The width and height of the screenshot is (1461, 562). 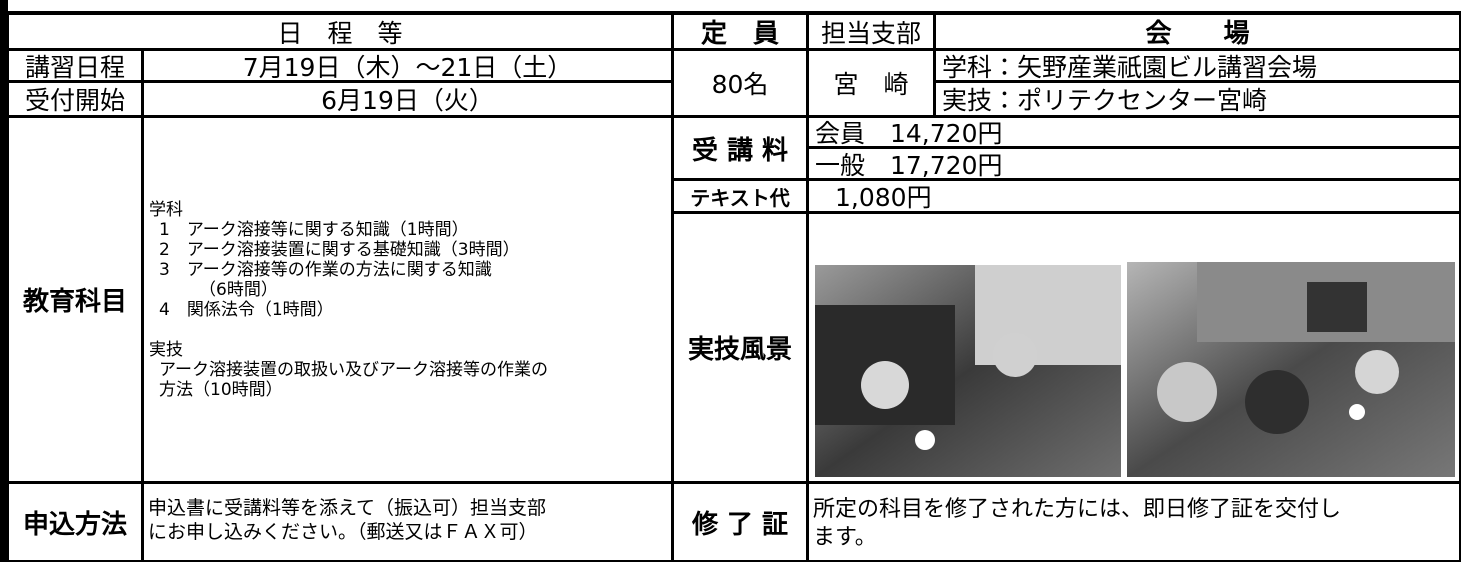 What do you see at coordinates (1077, 509) in the screenshot?
I see `cert-line: 所定の科目を修了された方には、即日修了証を交付し` at bounding box center [1077, 509].